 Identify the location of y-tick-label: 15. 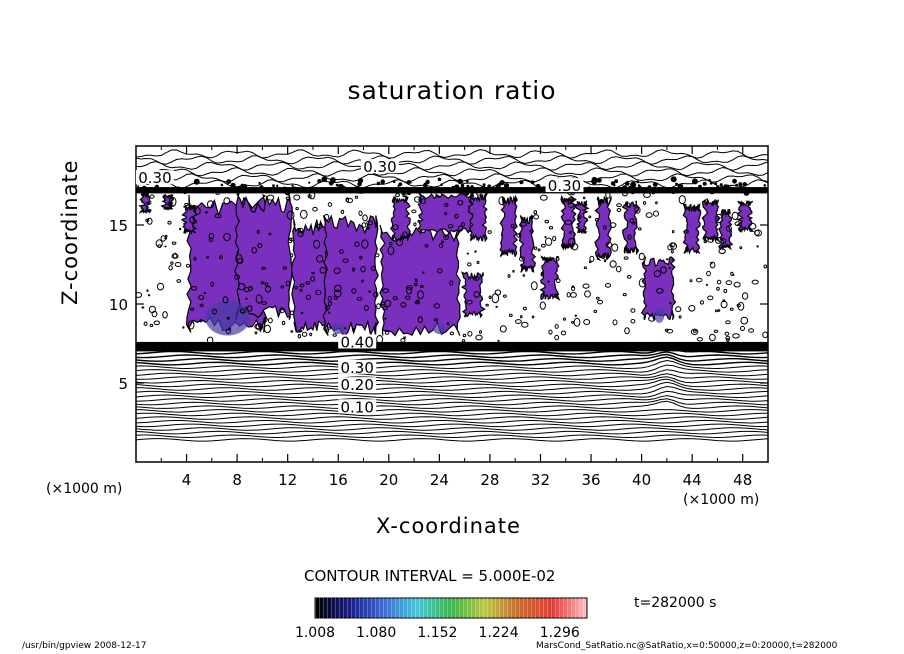
(118, 226).